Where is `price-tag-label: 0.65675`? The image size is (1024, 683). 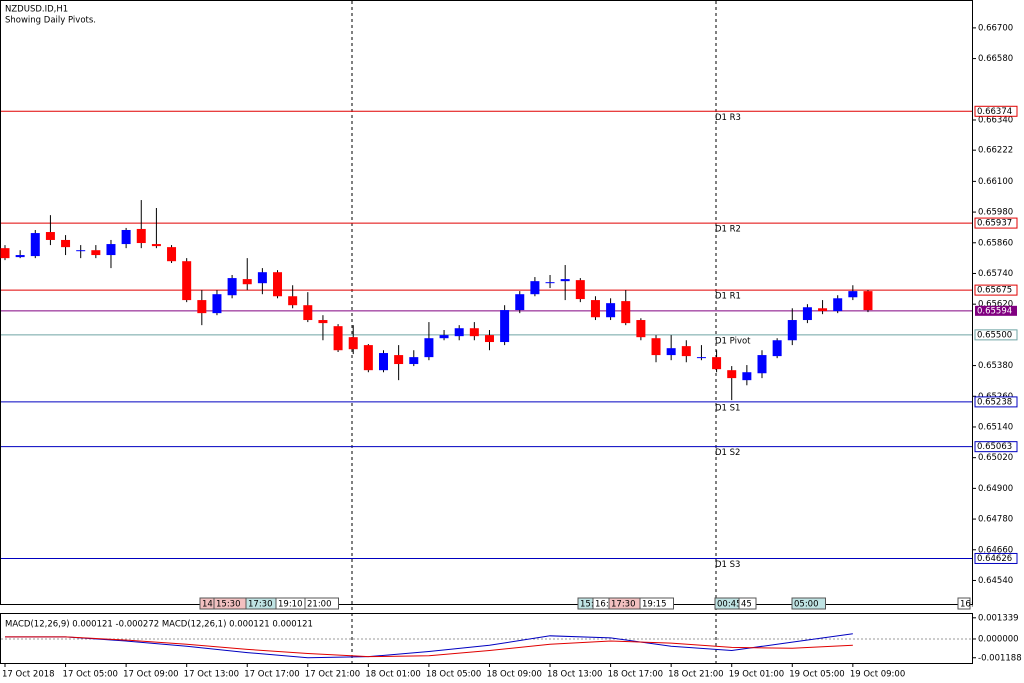 price-tag-label: 0.65675 is located at coordinates (994, 291).